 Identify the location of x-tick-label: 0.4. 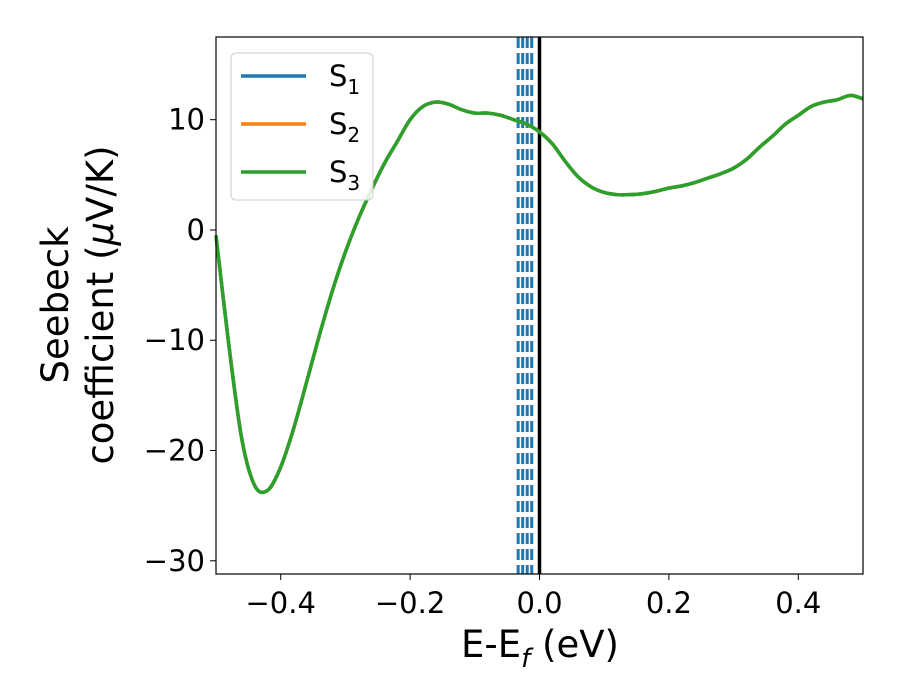
(798, 603).